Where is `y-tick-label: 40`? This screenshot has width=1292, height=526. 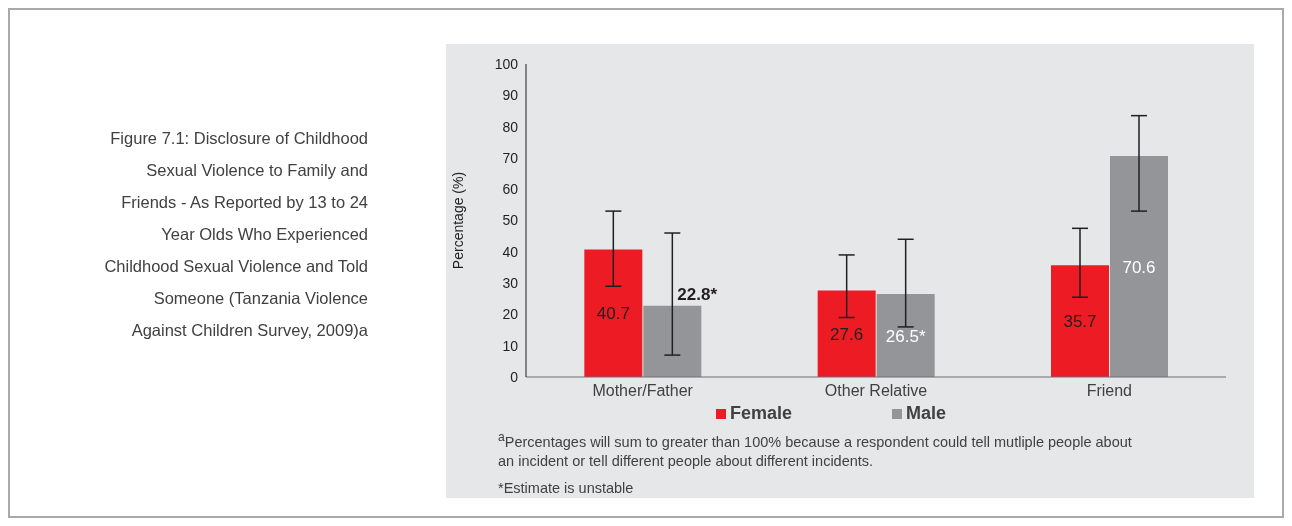 y-tick-label: 40 is located at coordinates (510, 251).